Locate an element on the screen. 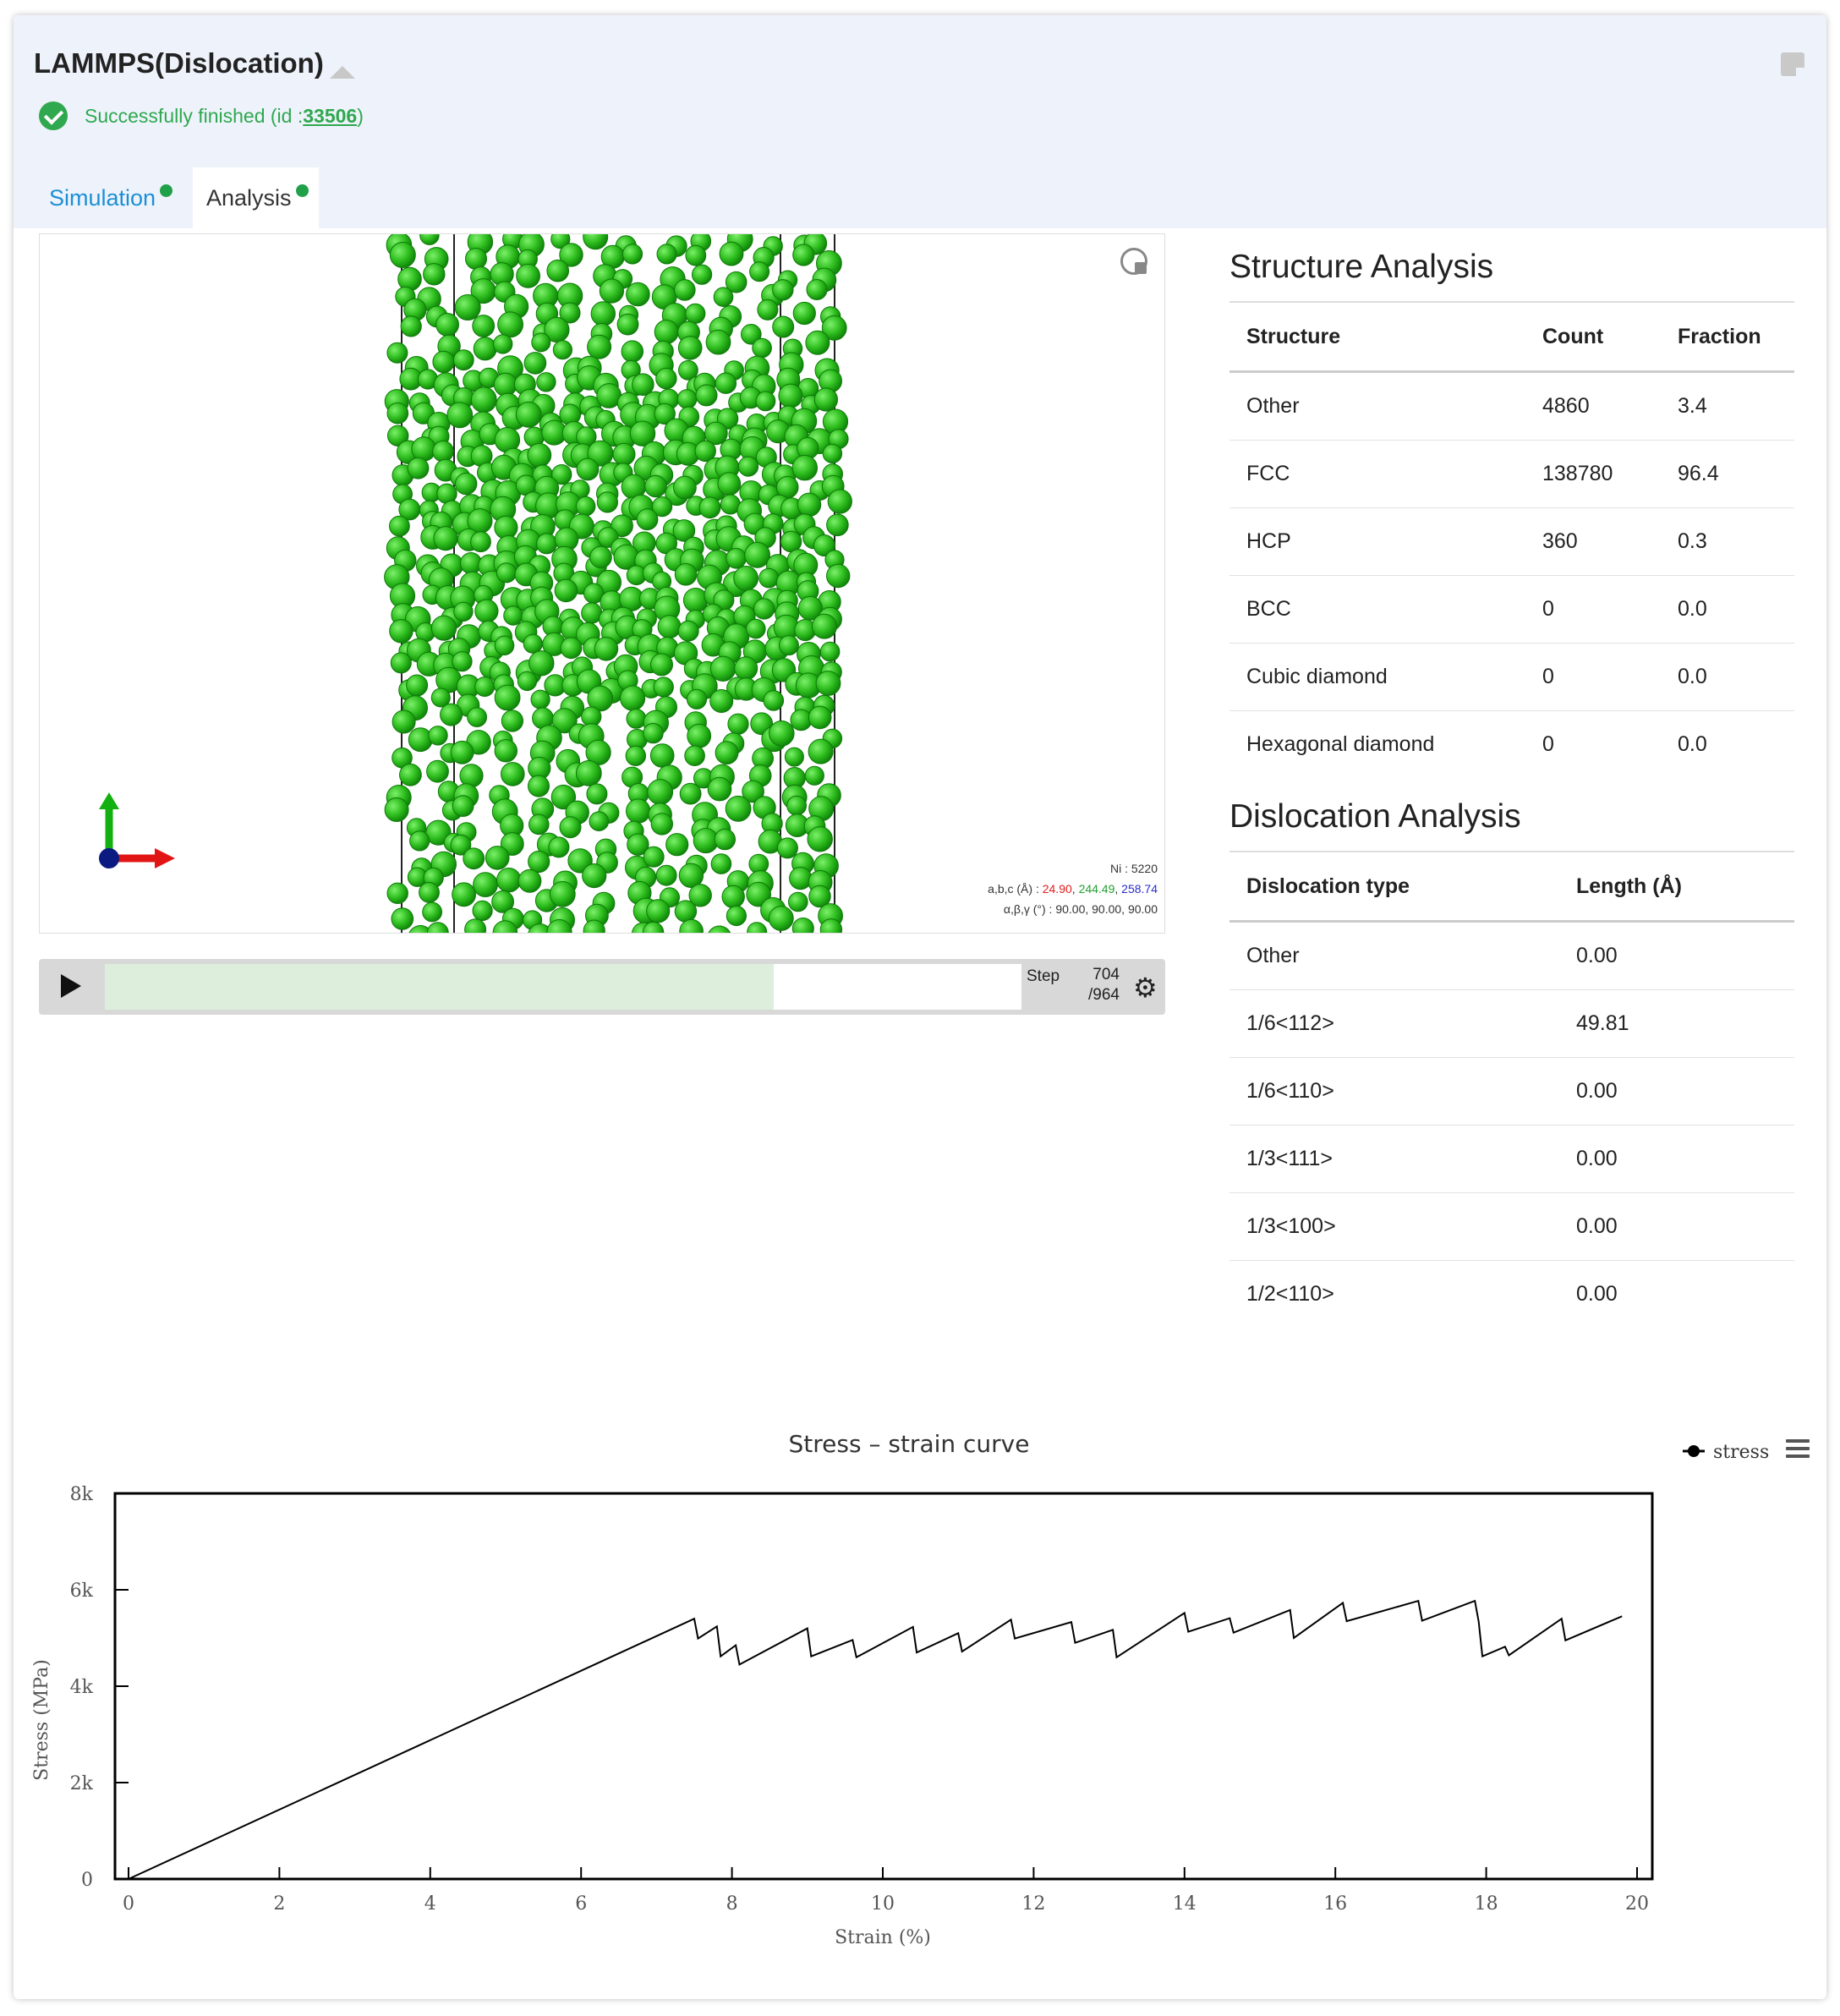  job-title: LAMMPS(Dislocation) is located at coordinates (179, 63).